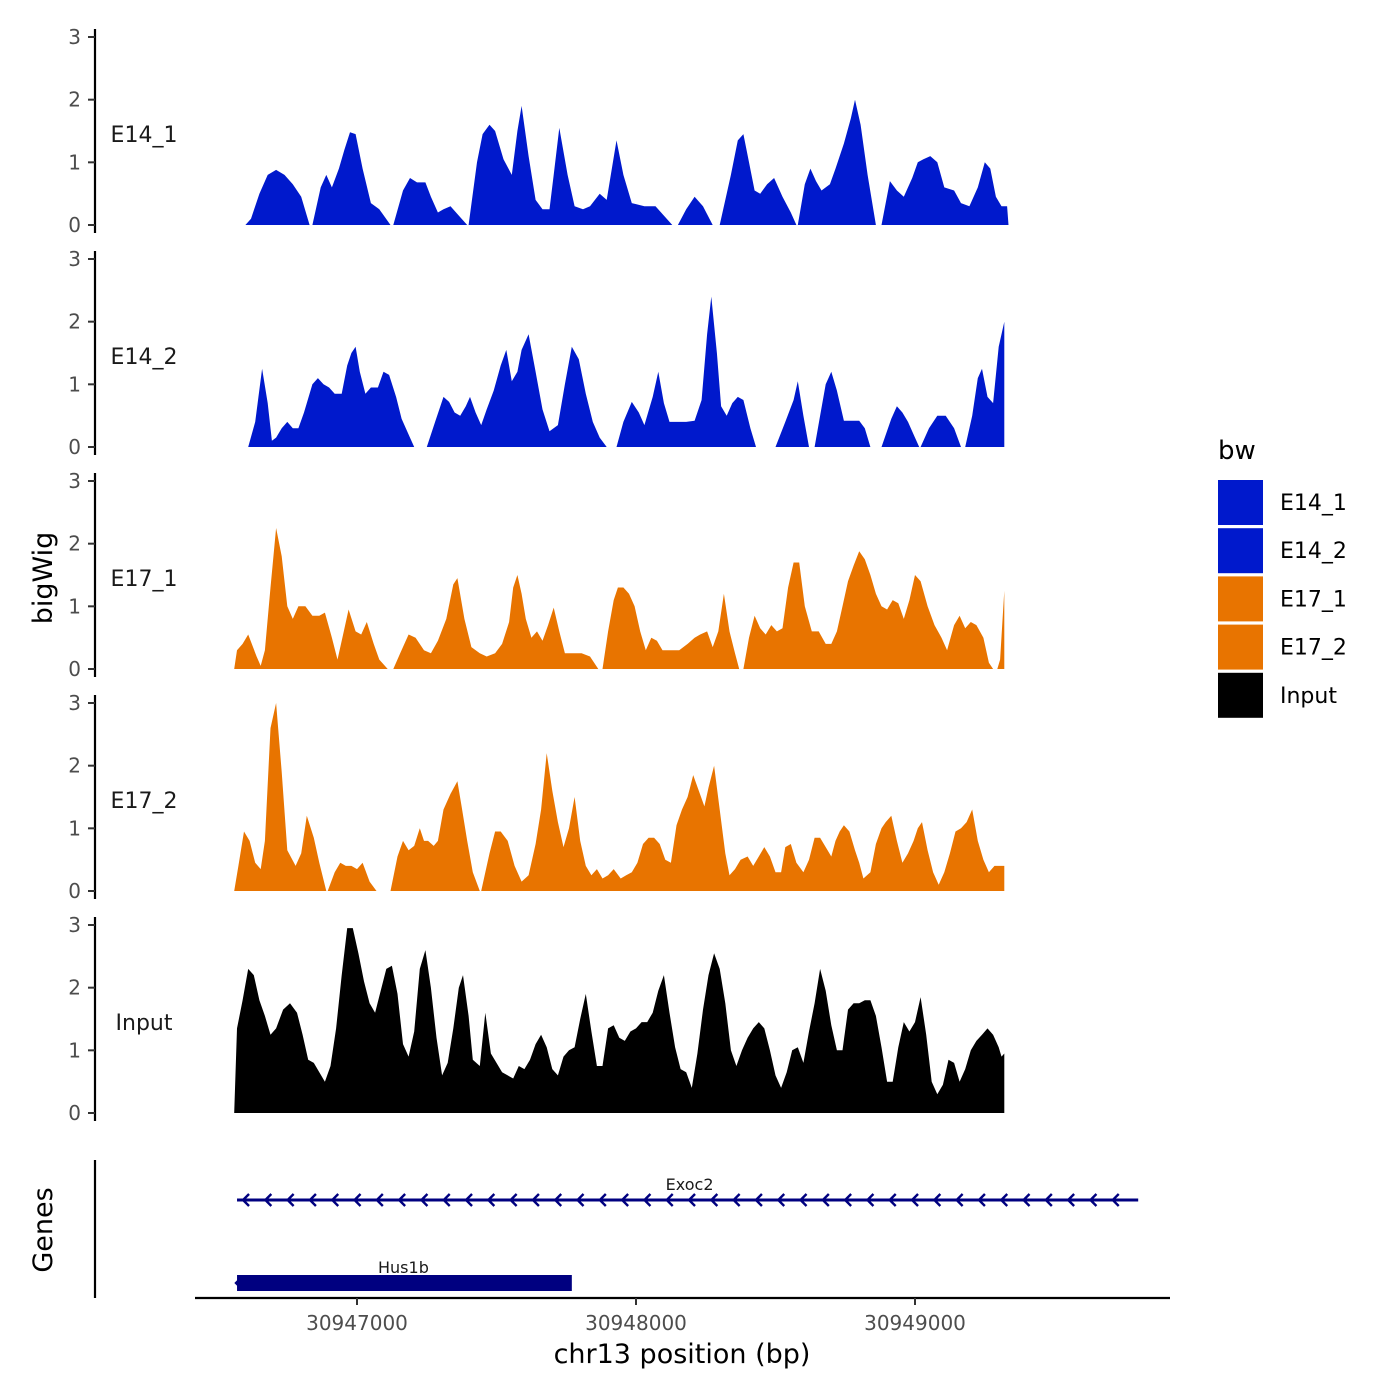 Image resolution: width=1400 pixels, height=1400 pixels. What do you see at coordinates (1313, 648) in the screenshot?
I see `legend-label: E17_2` at bounding box center [1313, 648].